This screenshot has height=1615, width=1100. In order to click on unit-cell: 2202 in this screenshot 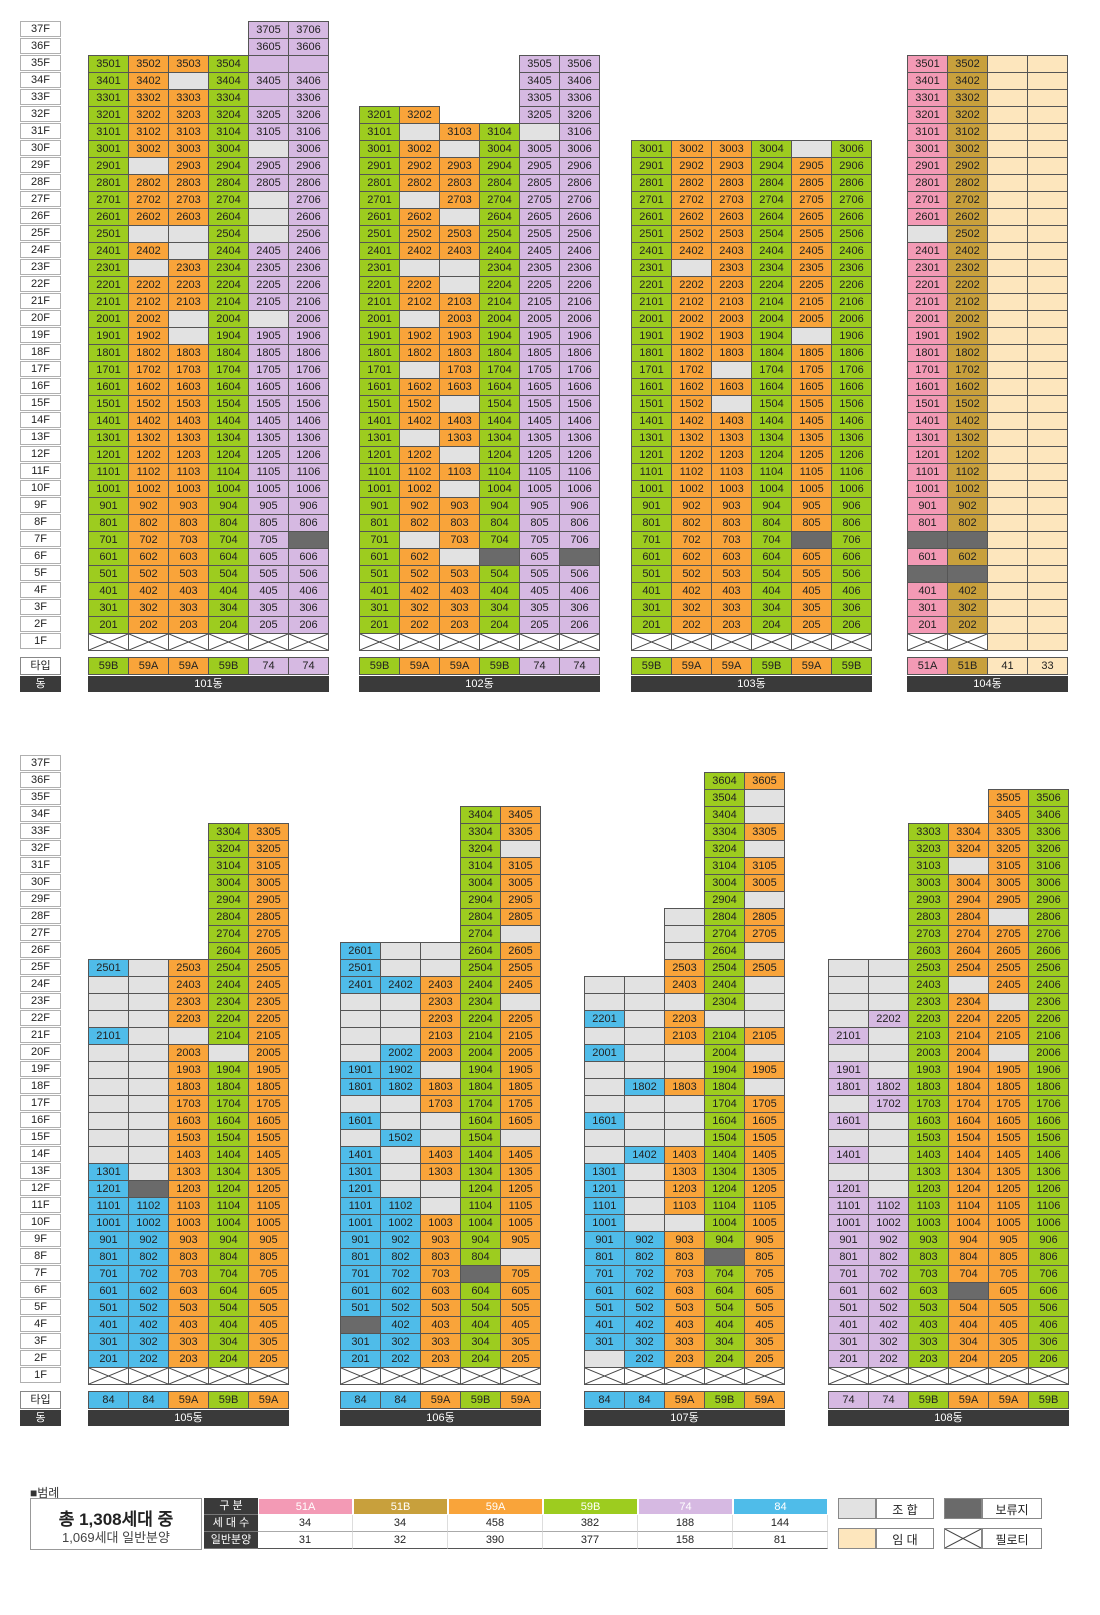, I will do `click(691, 285)`.